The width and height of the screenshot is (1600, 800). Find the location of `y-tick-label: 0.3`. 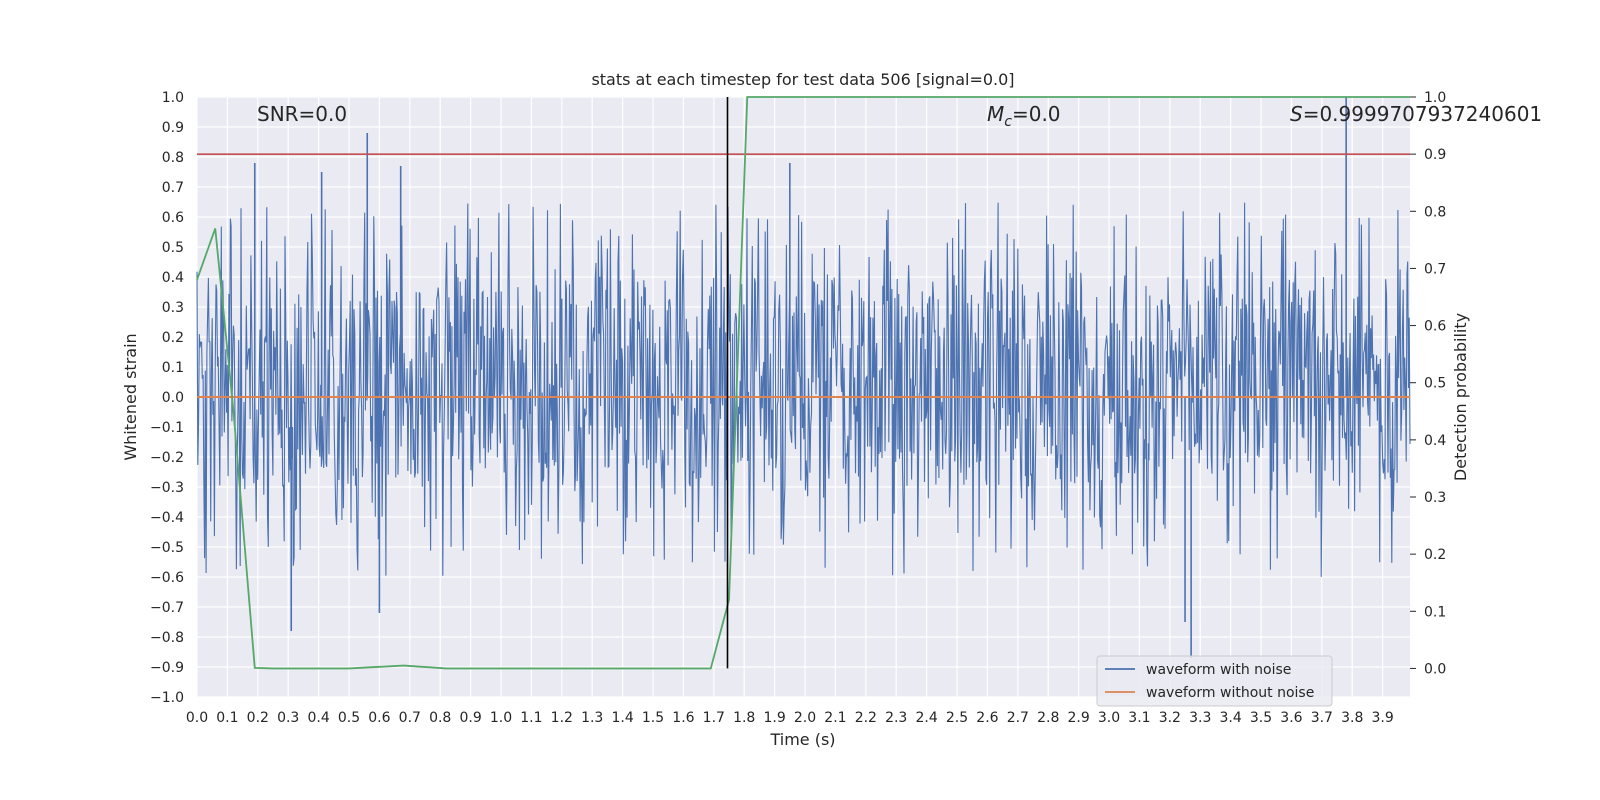

y-tick-label: 0.3 is located at coordinates (173, 308).